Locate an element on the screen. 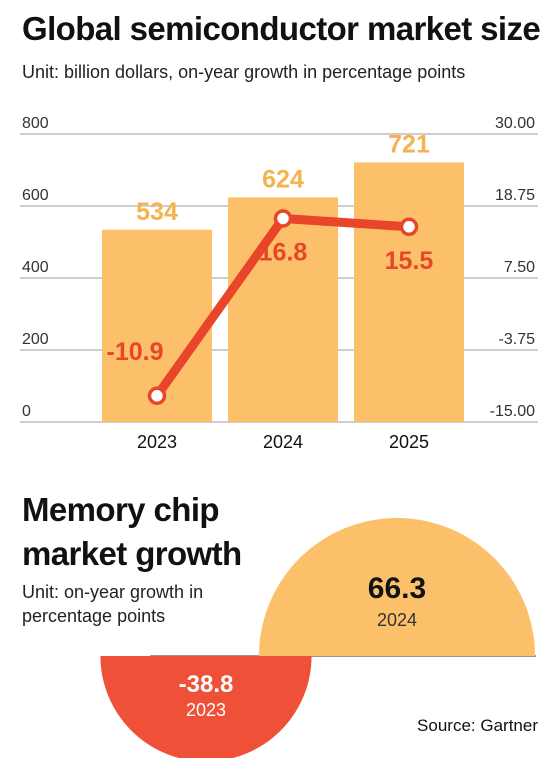  right-axis-tick: 7.50 is located at coordinates (519, 267).